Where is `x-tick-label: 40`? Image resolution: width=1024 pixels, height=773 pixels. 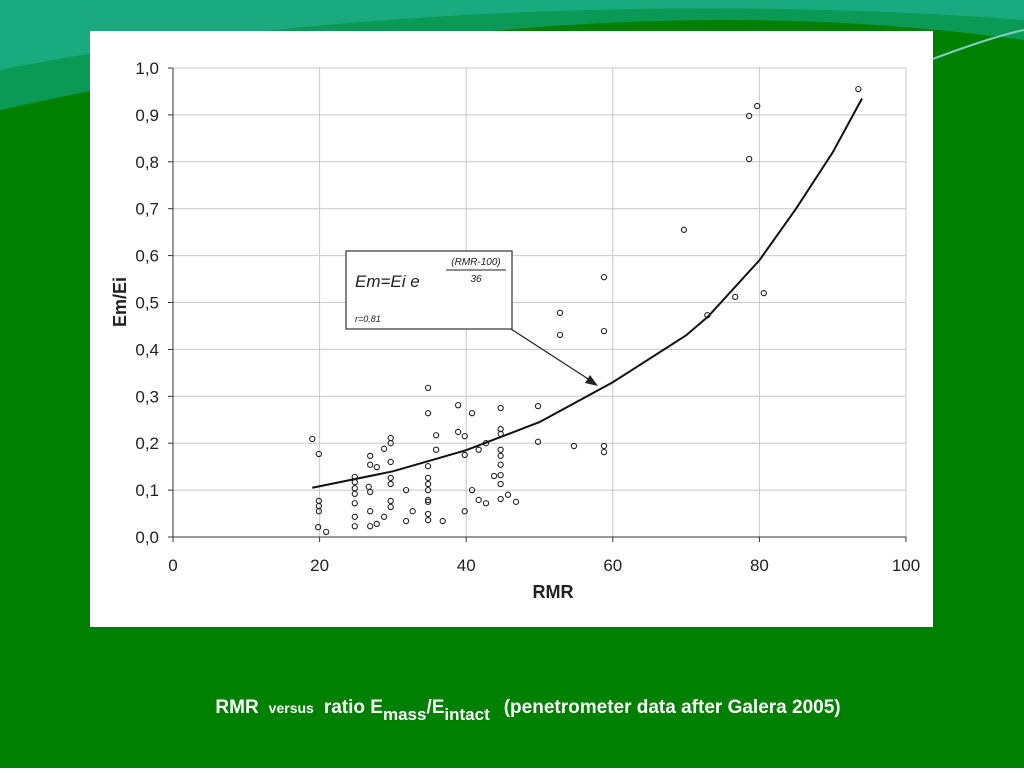
x-tick-label: 40 is located at coordinates (466, 565).